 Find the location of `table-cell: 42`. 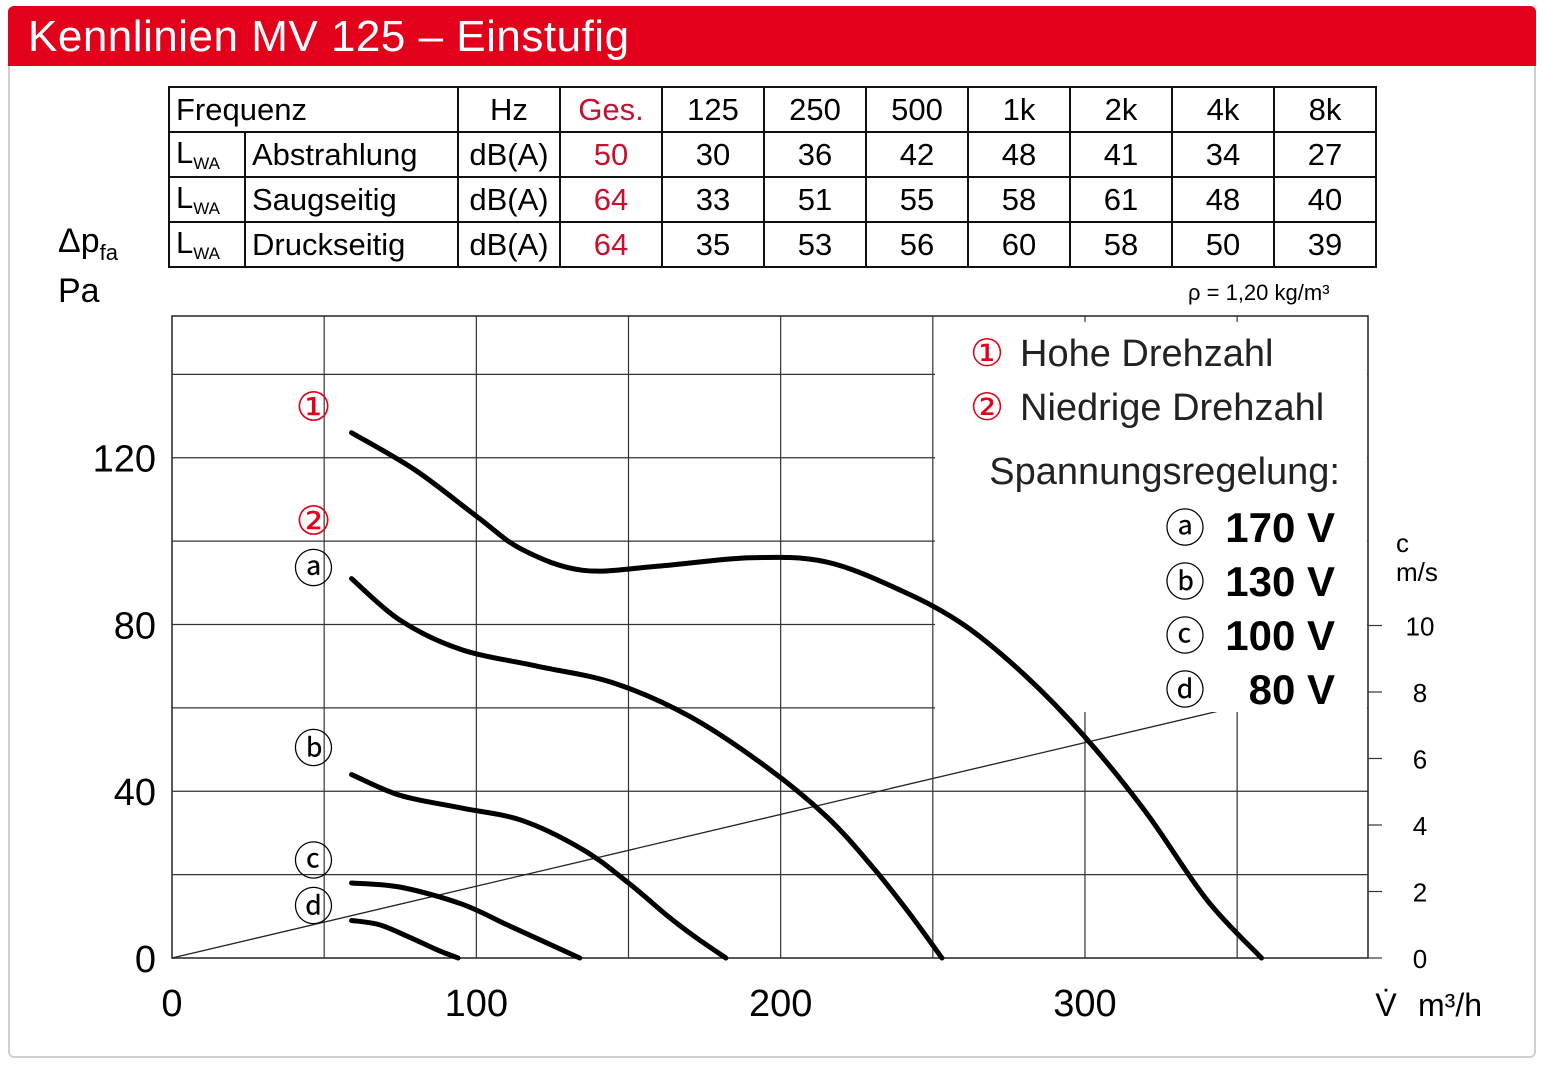

table-cell: 42 is located at coordinates (917, 154).